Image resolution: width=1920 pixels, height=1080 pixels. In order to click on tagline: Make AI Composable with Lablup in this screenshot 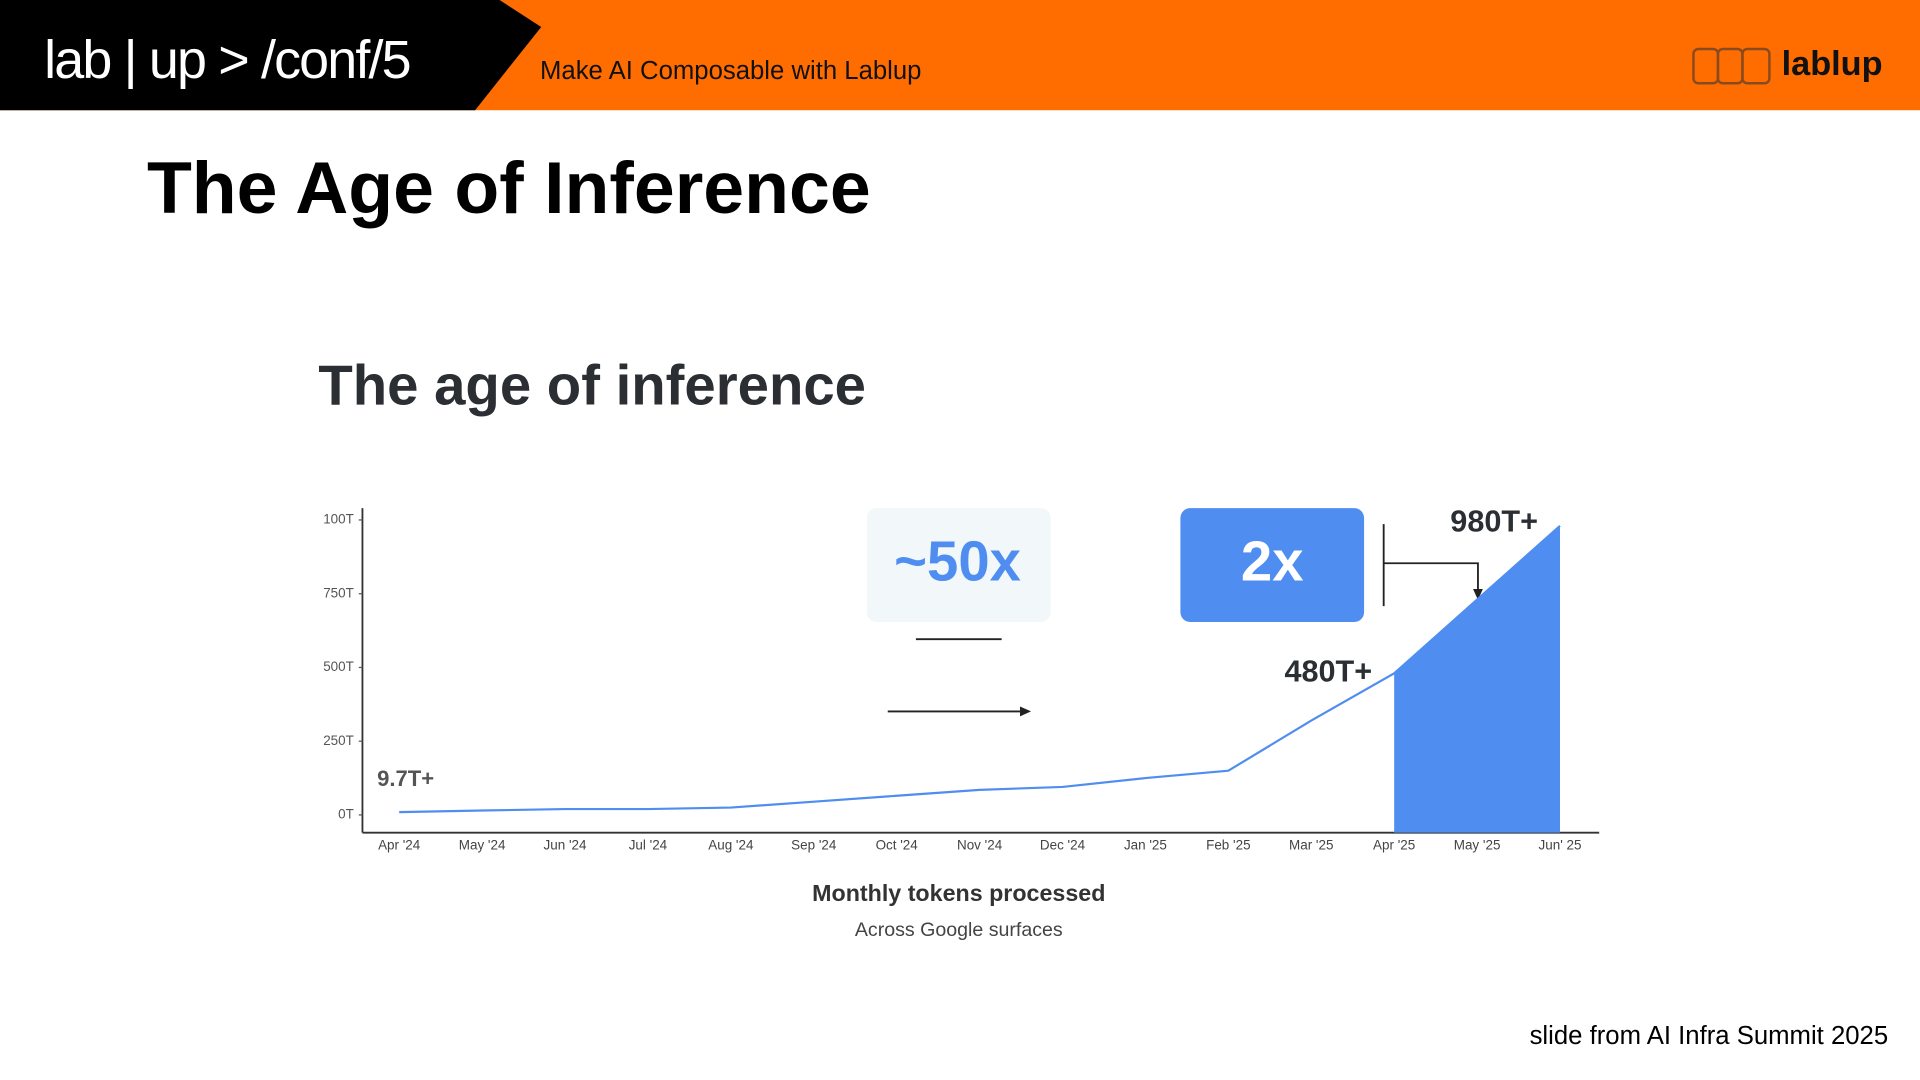, I will do `click(730, 71)`.